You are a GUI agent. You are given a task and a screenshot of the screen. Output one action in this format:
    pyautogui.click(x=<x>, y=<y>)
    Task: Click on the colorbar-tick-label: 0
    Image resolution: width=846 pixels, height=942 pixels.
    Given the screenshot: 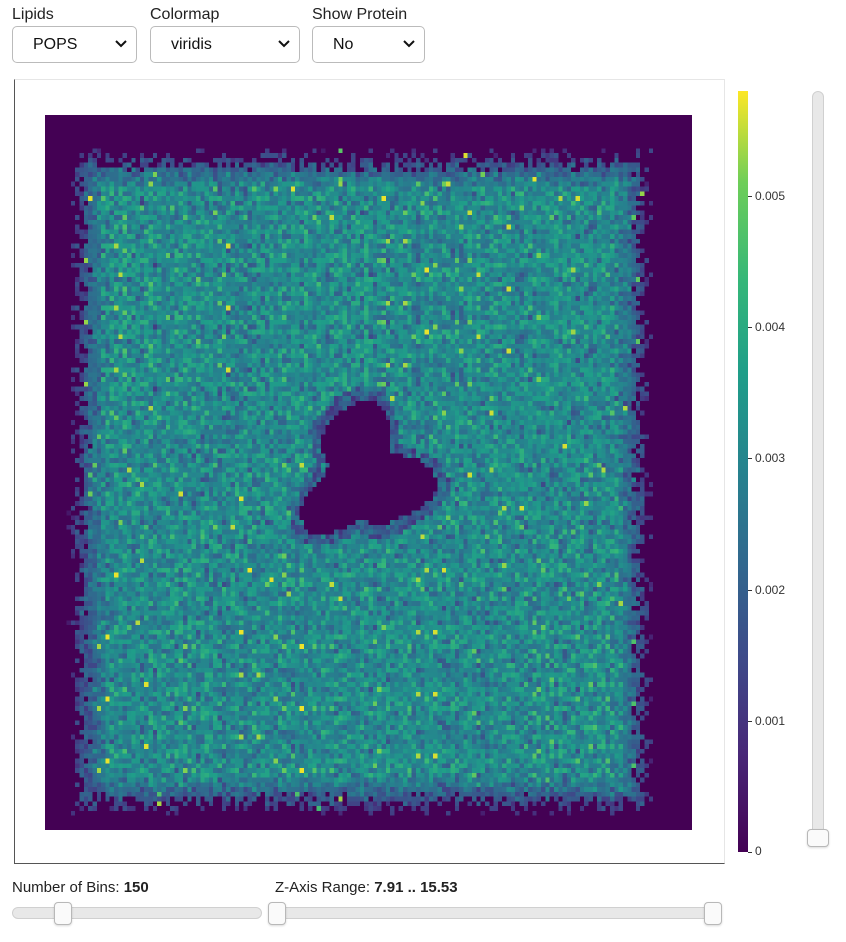 What is the action you would take?
    pyautogui.click(x=758, y=851)
    